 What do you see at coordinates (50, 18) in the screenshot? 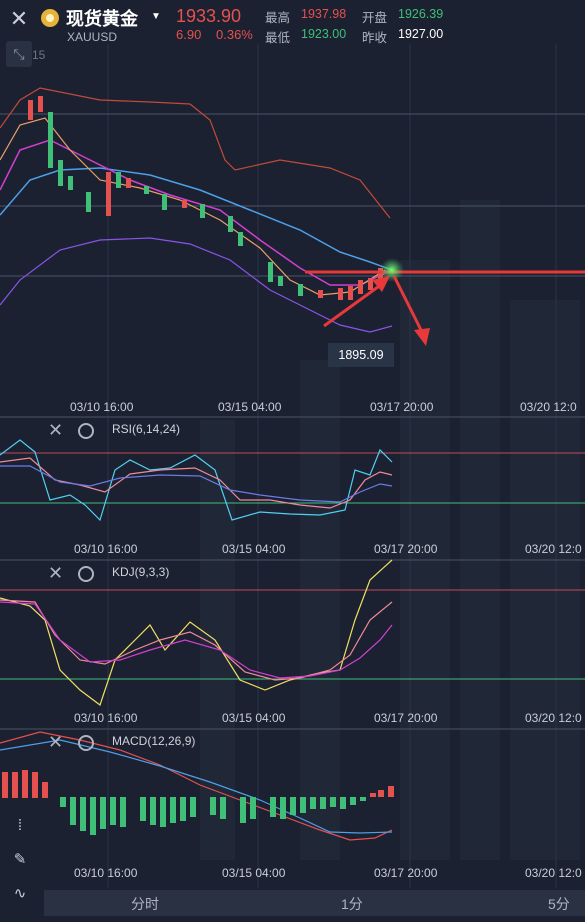
I see `gold-coin-icon` at bounding box center [50, 18].